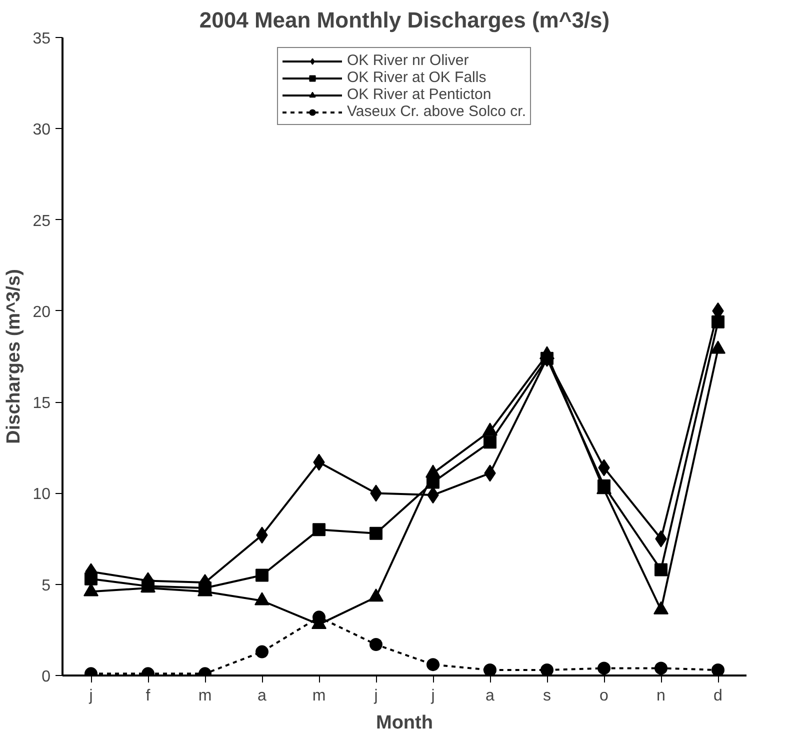 Image resolution: width=812 pixels, height=742 pixels. What do you see at coordinates (718, 696) in the screenshot?
I see `x-tick-label: d` at bounding box center [718, 696].